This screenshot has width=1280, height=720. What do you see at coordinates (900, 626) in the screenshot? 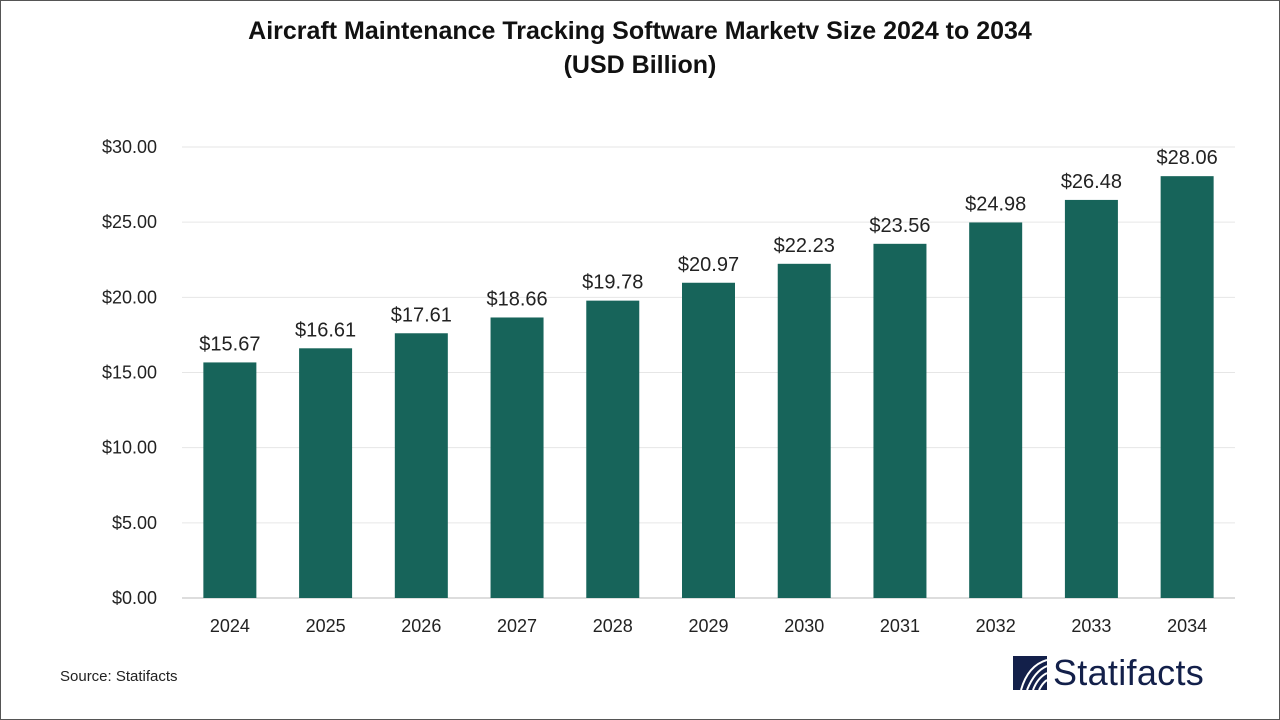
I see `x-tick-label: 2031` at bounding box center [900, 626].